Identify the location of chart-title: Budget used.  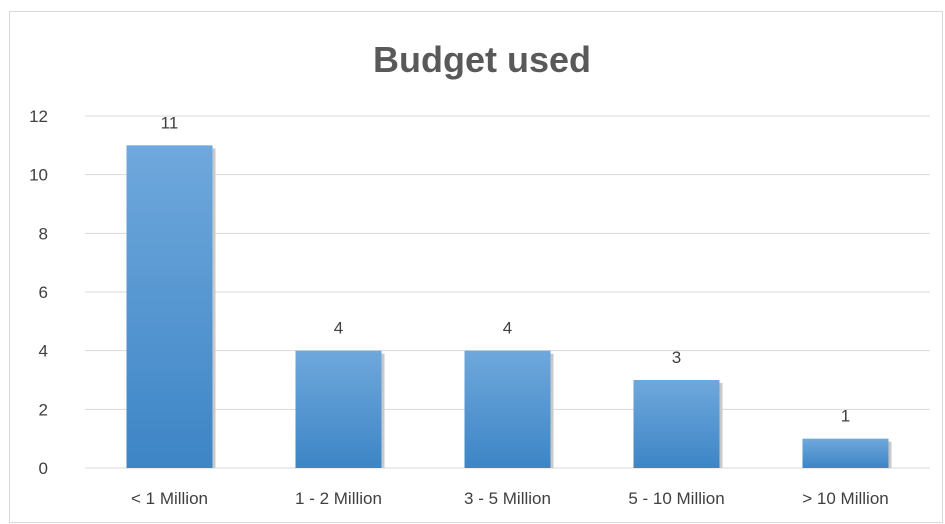
(482, 59).